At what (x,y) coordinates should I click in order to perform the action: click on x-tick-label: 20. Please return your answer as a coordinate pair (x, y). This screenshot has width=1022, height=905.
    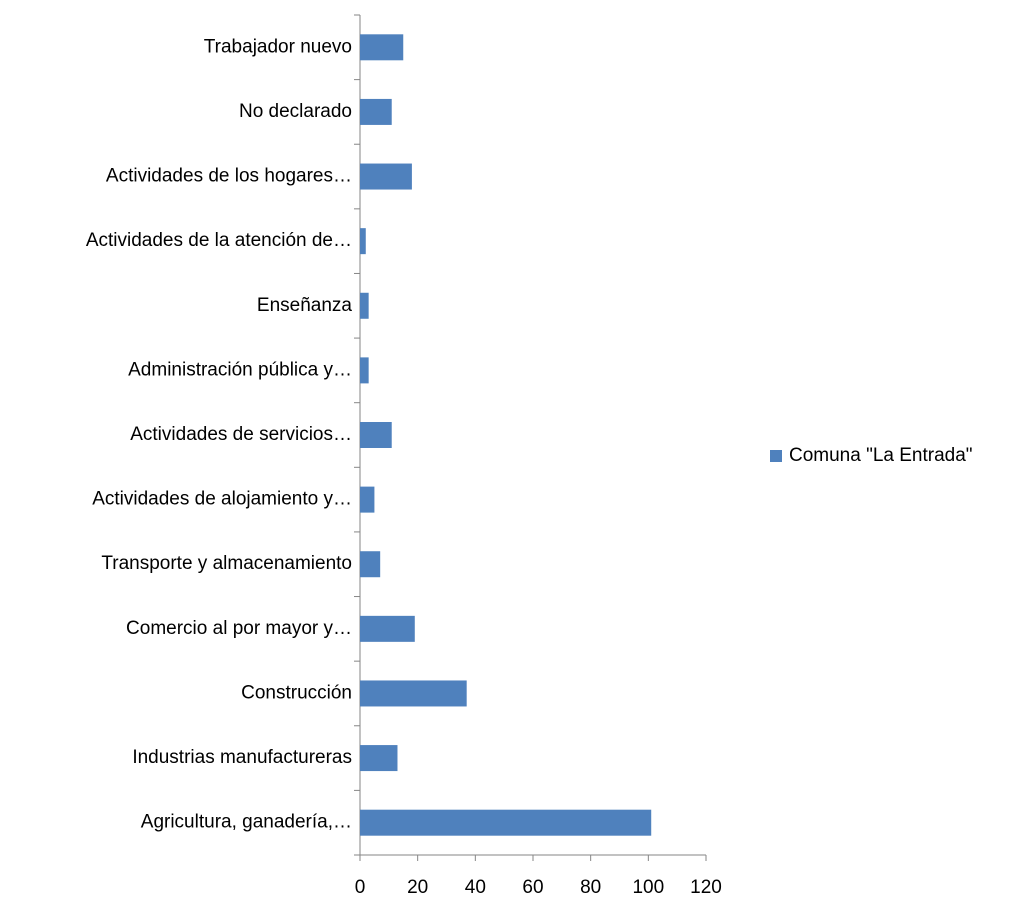
    Looking at the image, I should click on (417, 887).